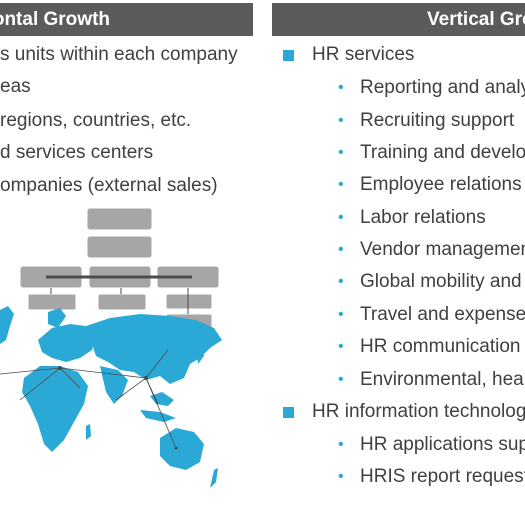 Image resolution: width=525 pixels, height=525 pixels. Describe the element at coordinates (418, 411) in the screenshot. I see `section-label-hr-it: HR information technology s` at that location.